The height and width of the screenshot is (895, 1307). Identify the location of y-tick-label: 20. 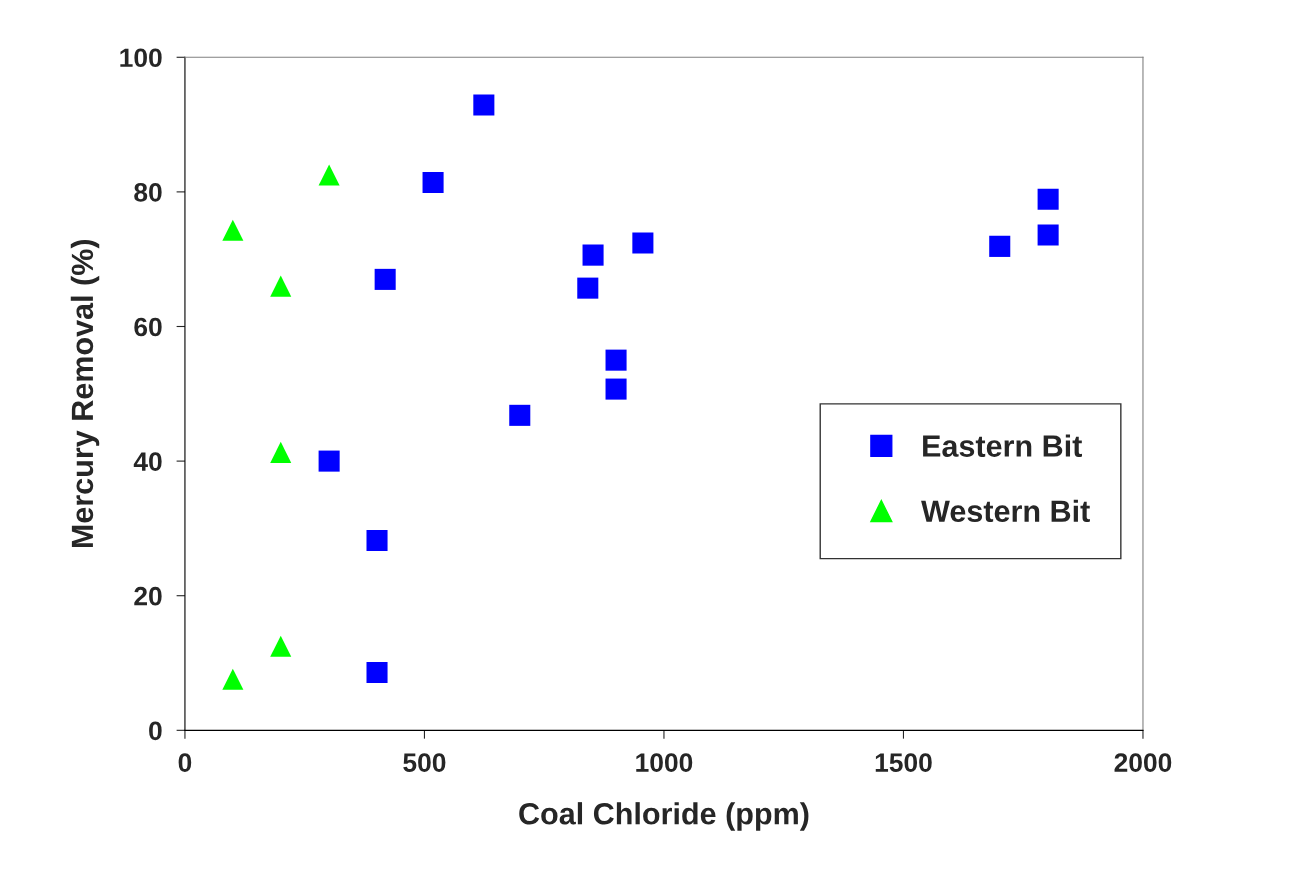
(148, 596).